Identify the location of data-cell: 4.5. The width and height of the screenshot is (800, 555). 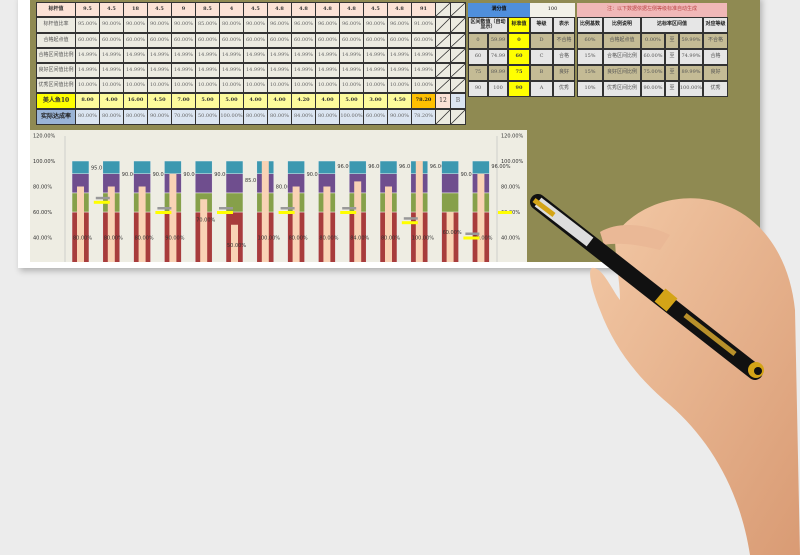
(159, 9).